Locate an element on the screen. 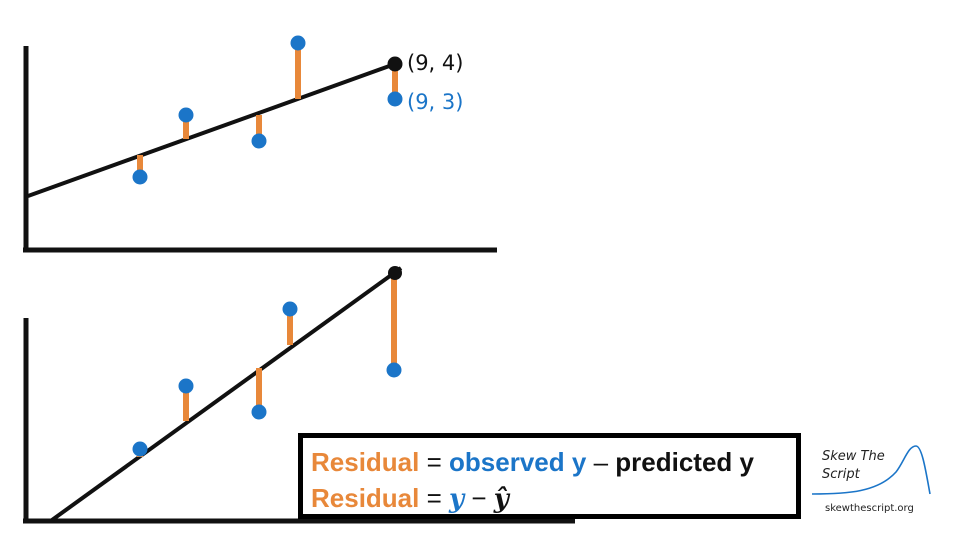  formula-line-words: Residual = observed y – predicted y is located at coordinates (532, 462).